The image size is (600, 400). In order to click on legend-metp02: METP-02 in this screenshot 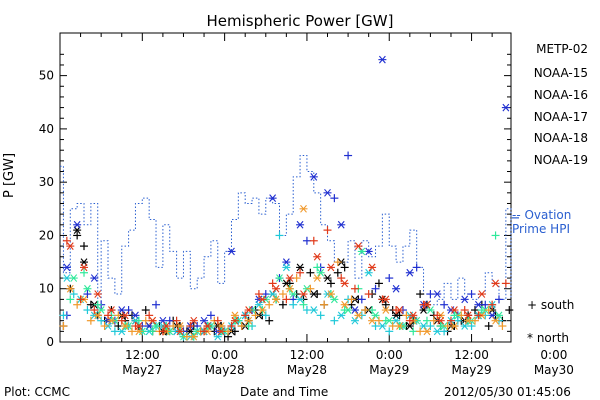, I will do `click(562, 49)`.